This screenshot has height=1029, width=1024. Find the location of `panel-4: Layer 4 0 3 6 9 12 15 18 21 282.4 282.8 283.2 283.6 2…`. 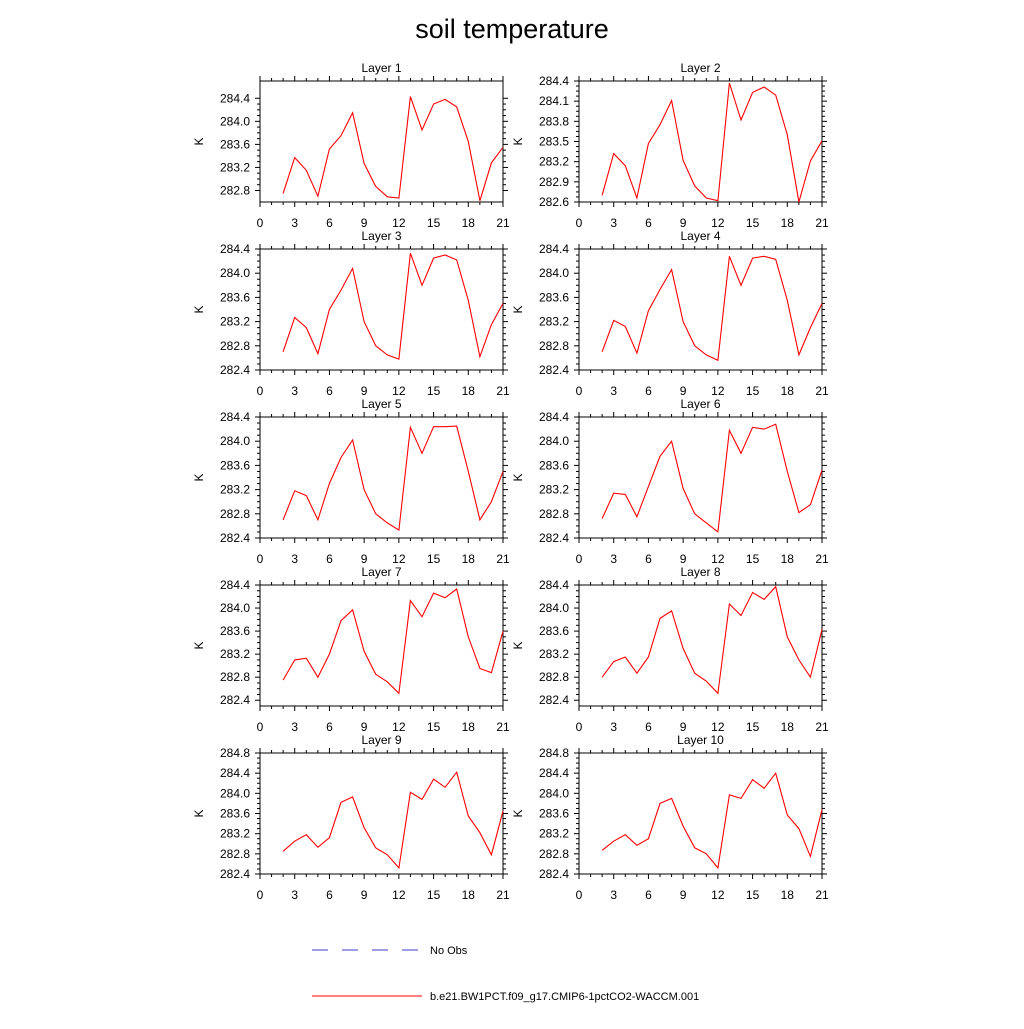

panel-4: Layer 4 0 3 6 9 12 15 18 21 282.4 282.8 283.2 283.6 2… is located at coordinates (670, 313).